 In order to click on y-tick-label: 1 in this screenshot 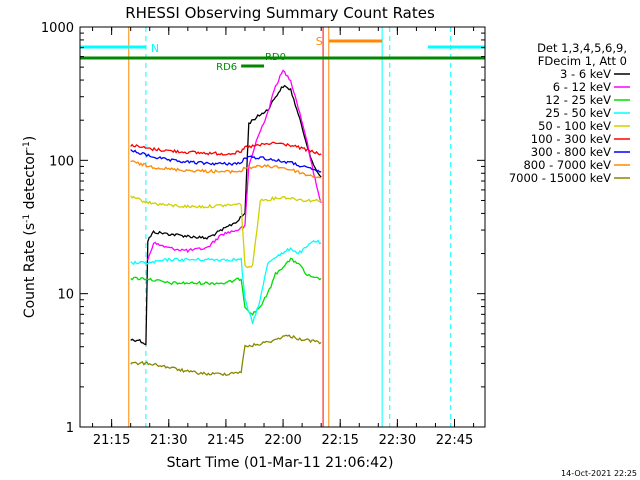, I will do `click(70, 428)`.